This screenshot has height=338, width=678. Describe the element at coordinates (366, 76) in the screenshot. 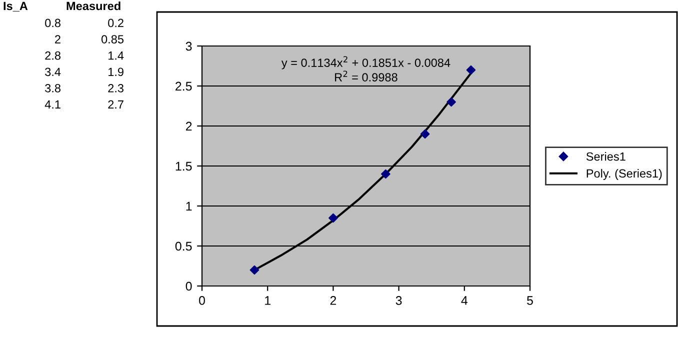

I see `annotation: R$^{2}$ = 0.9988` at that location.